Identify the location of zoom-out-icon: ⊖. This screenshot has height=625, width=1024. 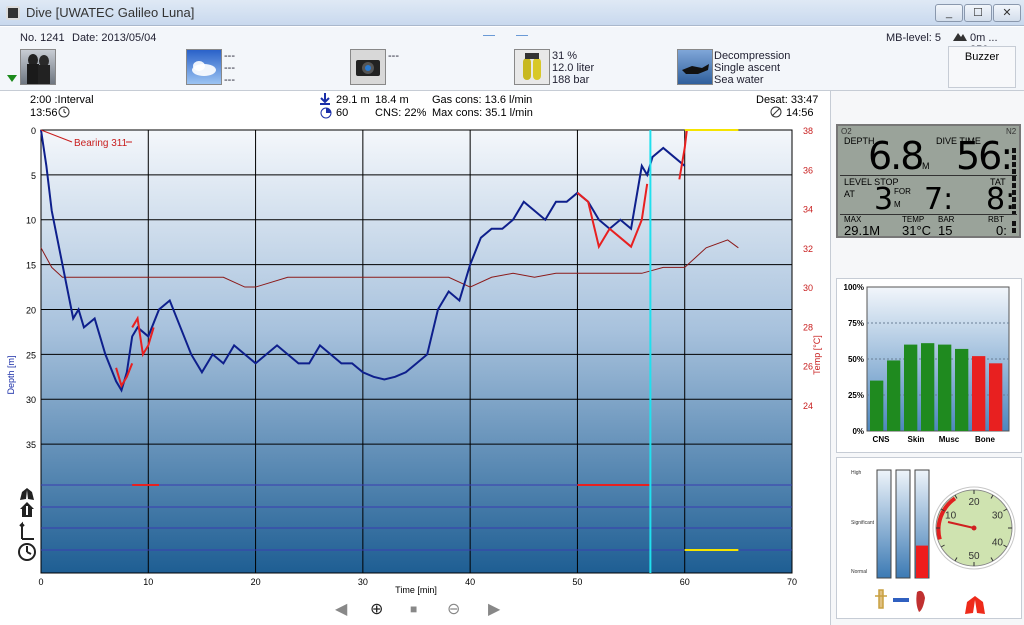
(454, 609).